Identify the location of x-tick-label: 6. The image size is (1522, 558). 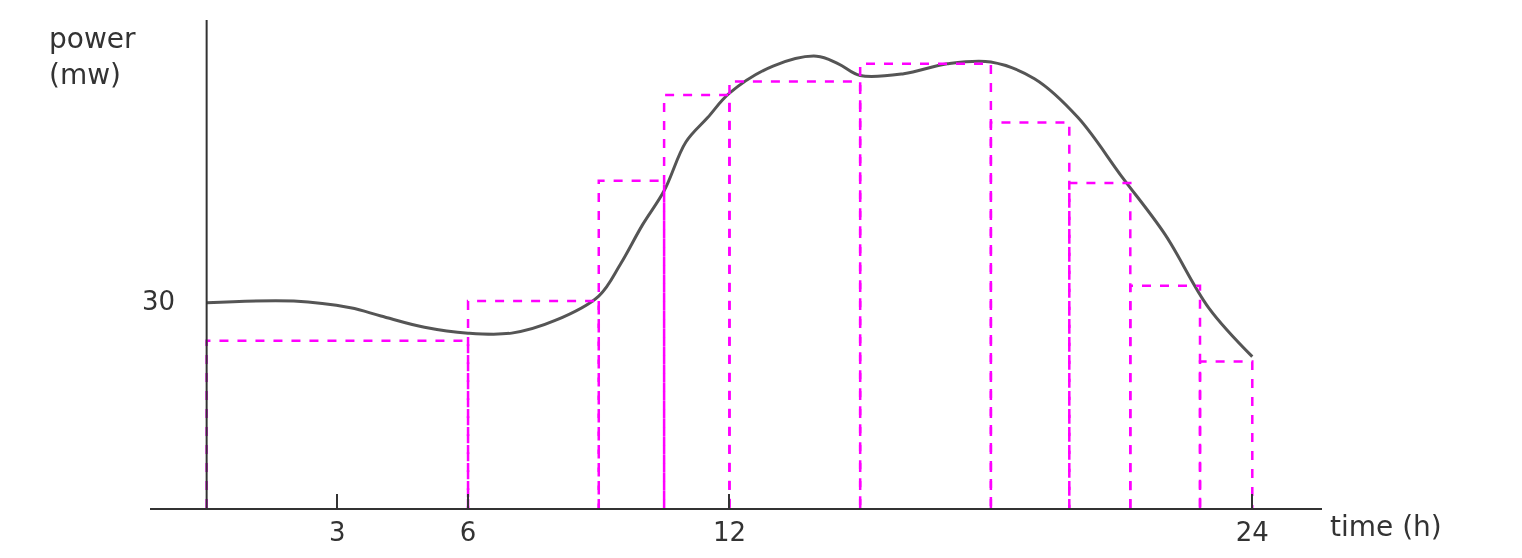
(468, 532).